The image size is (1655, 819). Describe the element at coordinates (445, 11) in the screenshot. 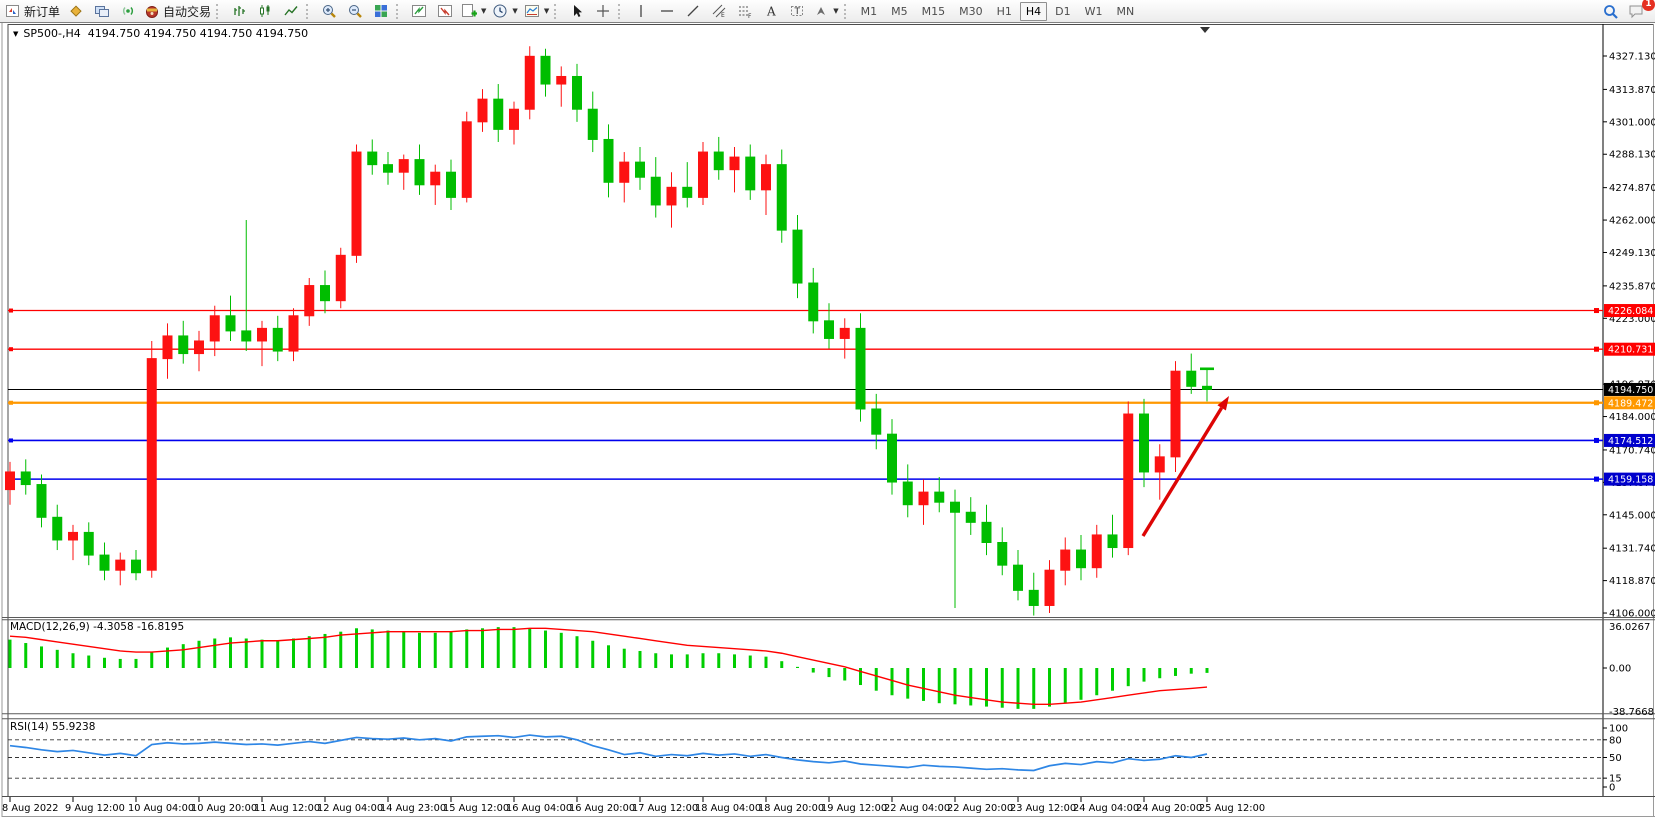

I see `indicator-window-down-button` at that location.